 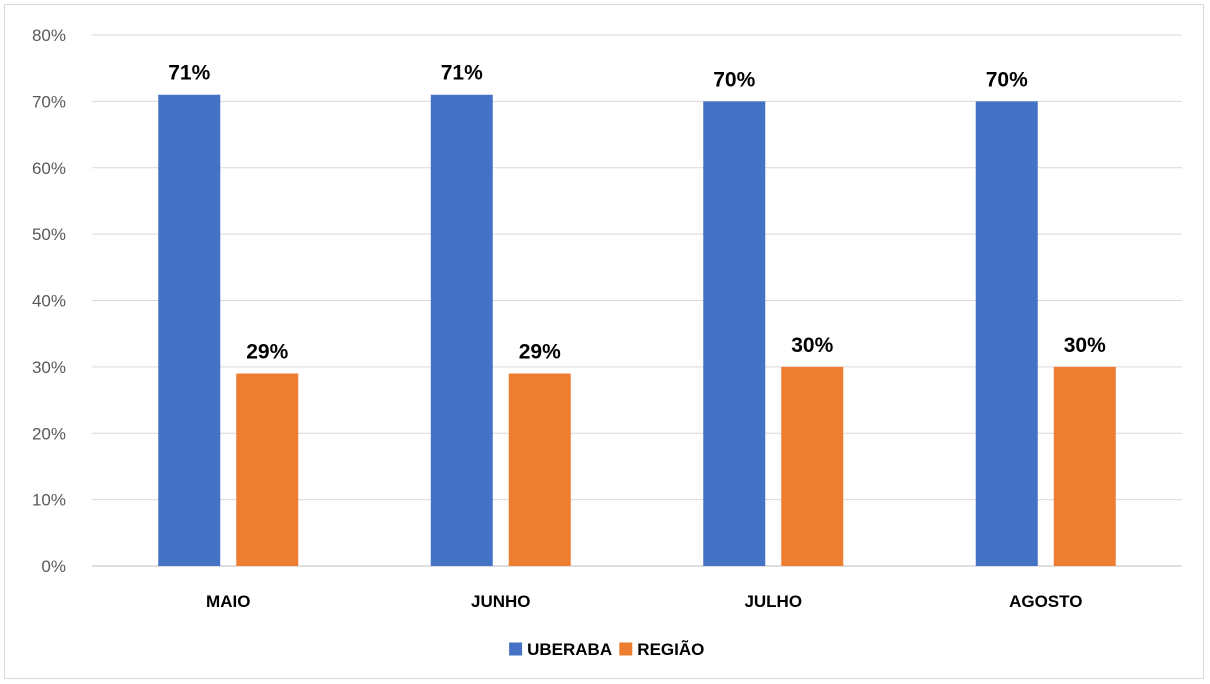 I want to click on legend-swatch-região, so click(x=626, y=649).